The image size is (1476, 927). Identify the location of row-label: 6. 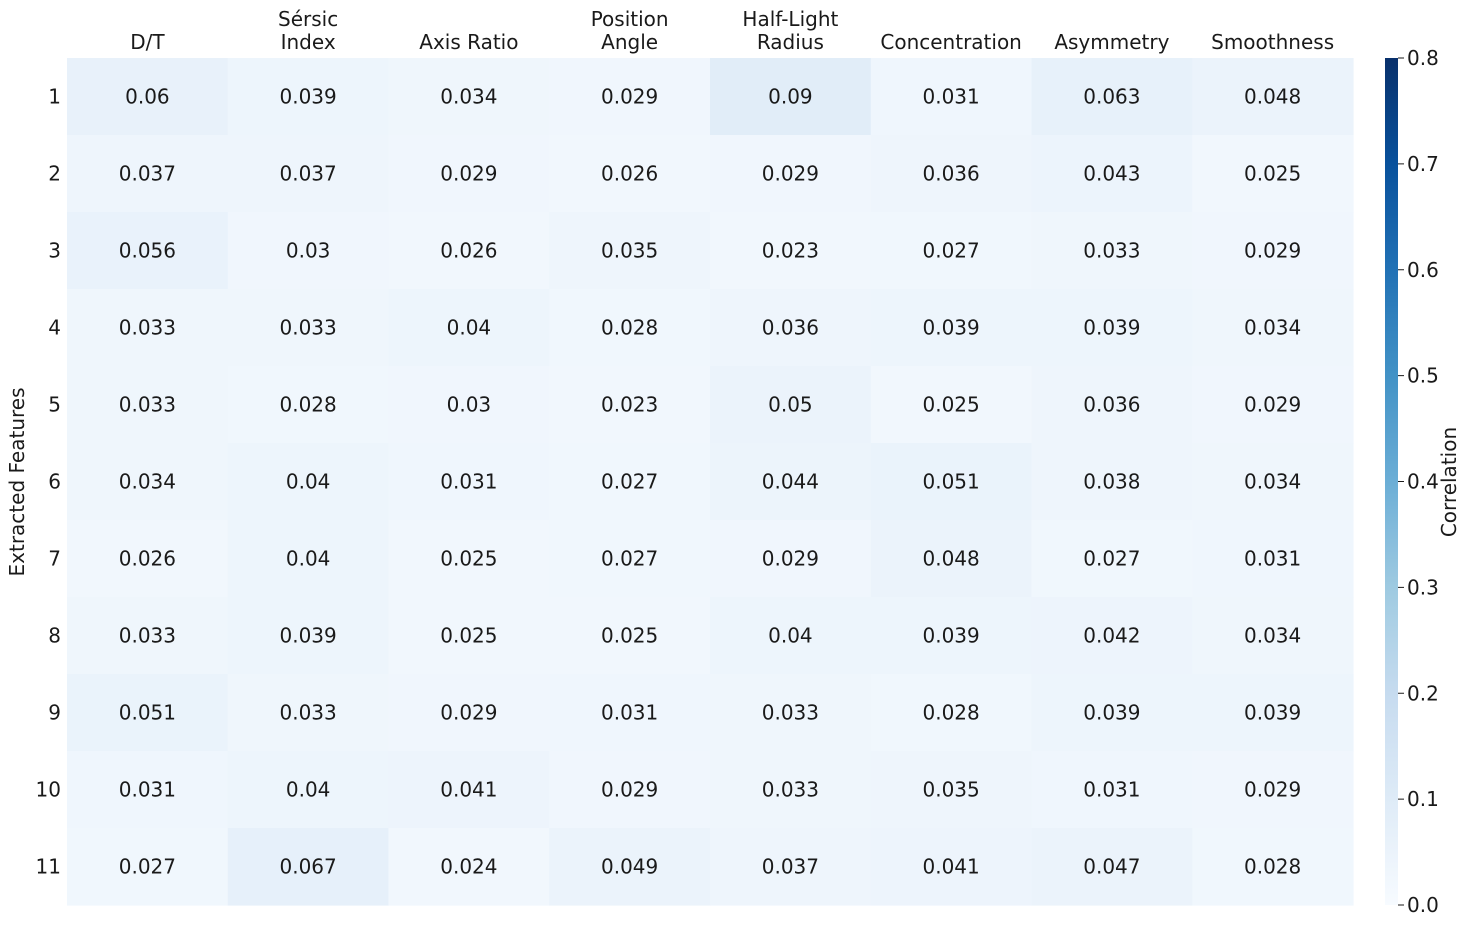
(54, 482).